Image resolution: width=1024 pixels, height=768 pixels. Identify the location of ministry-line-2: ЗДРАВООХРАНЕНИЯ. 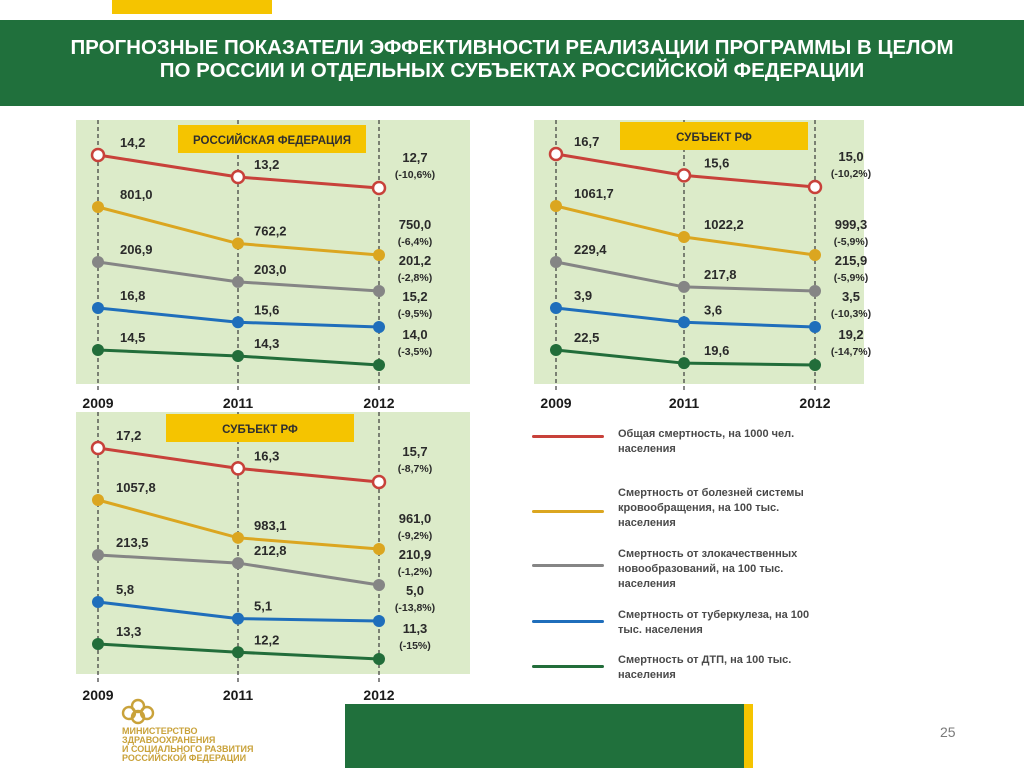
(169, 740).